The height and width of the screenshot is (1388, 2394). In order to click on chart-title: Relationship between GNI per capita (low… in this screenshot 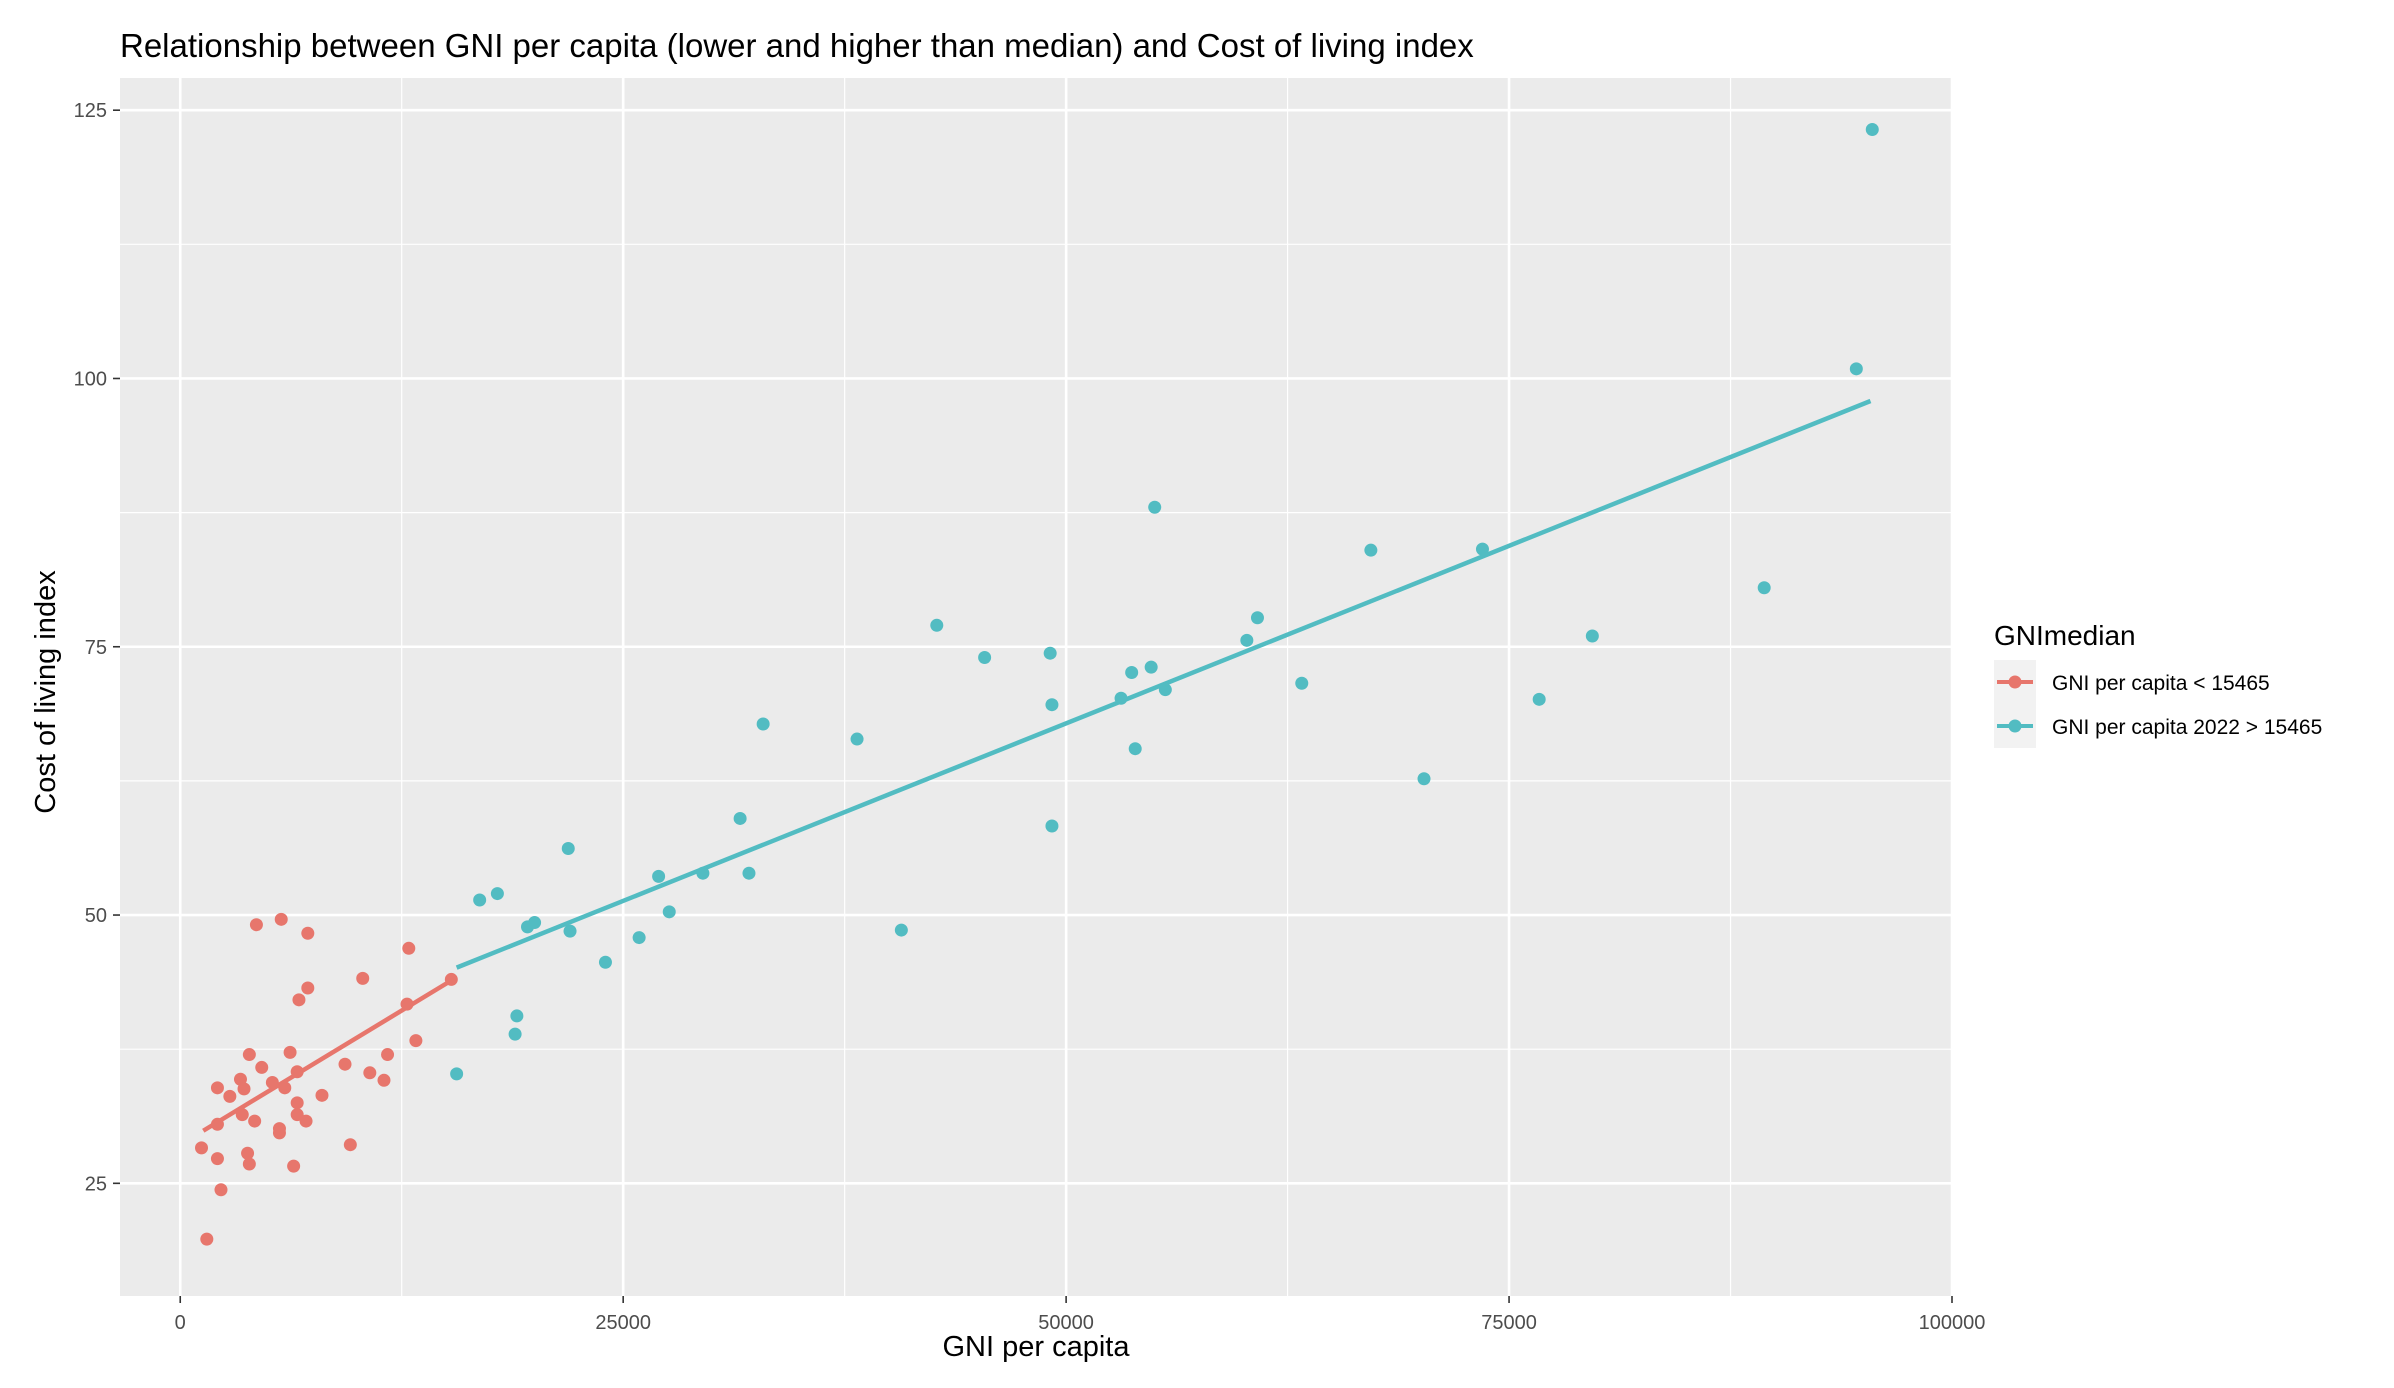, I will do `click(797, 45)`.